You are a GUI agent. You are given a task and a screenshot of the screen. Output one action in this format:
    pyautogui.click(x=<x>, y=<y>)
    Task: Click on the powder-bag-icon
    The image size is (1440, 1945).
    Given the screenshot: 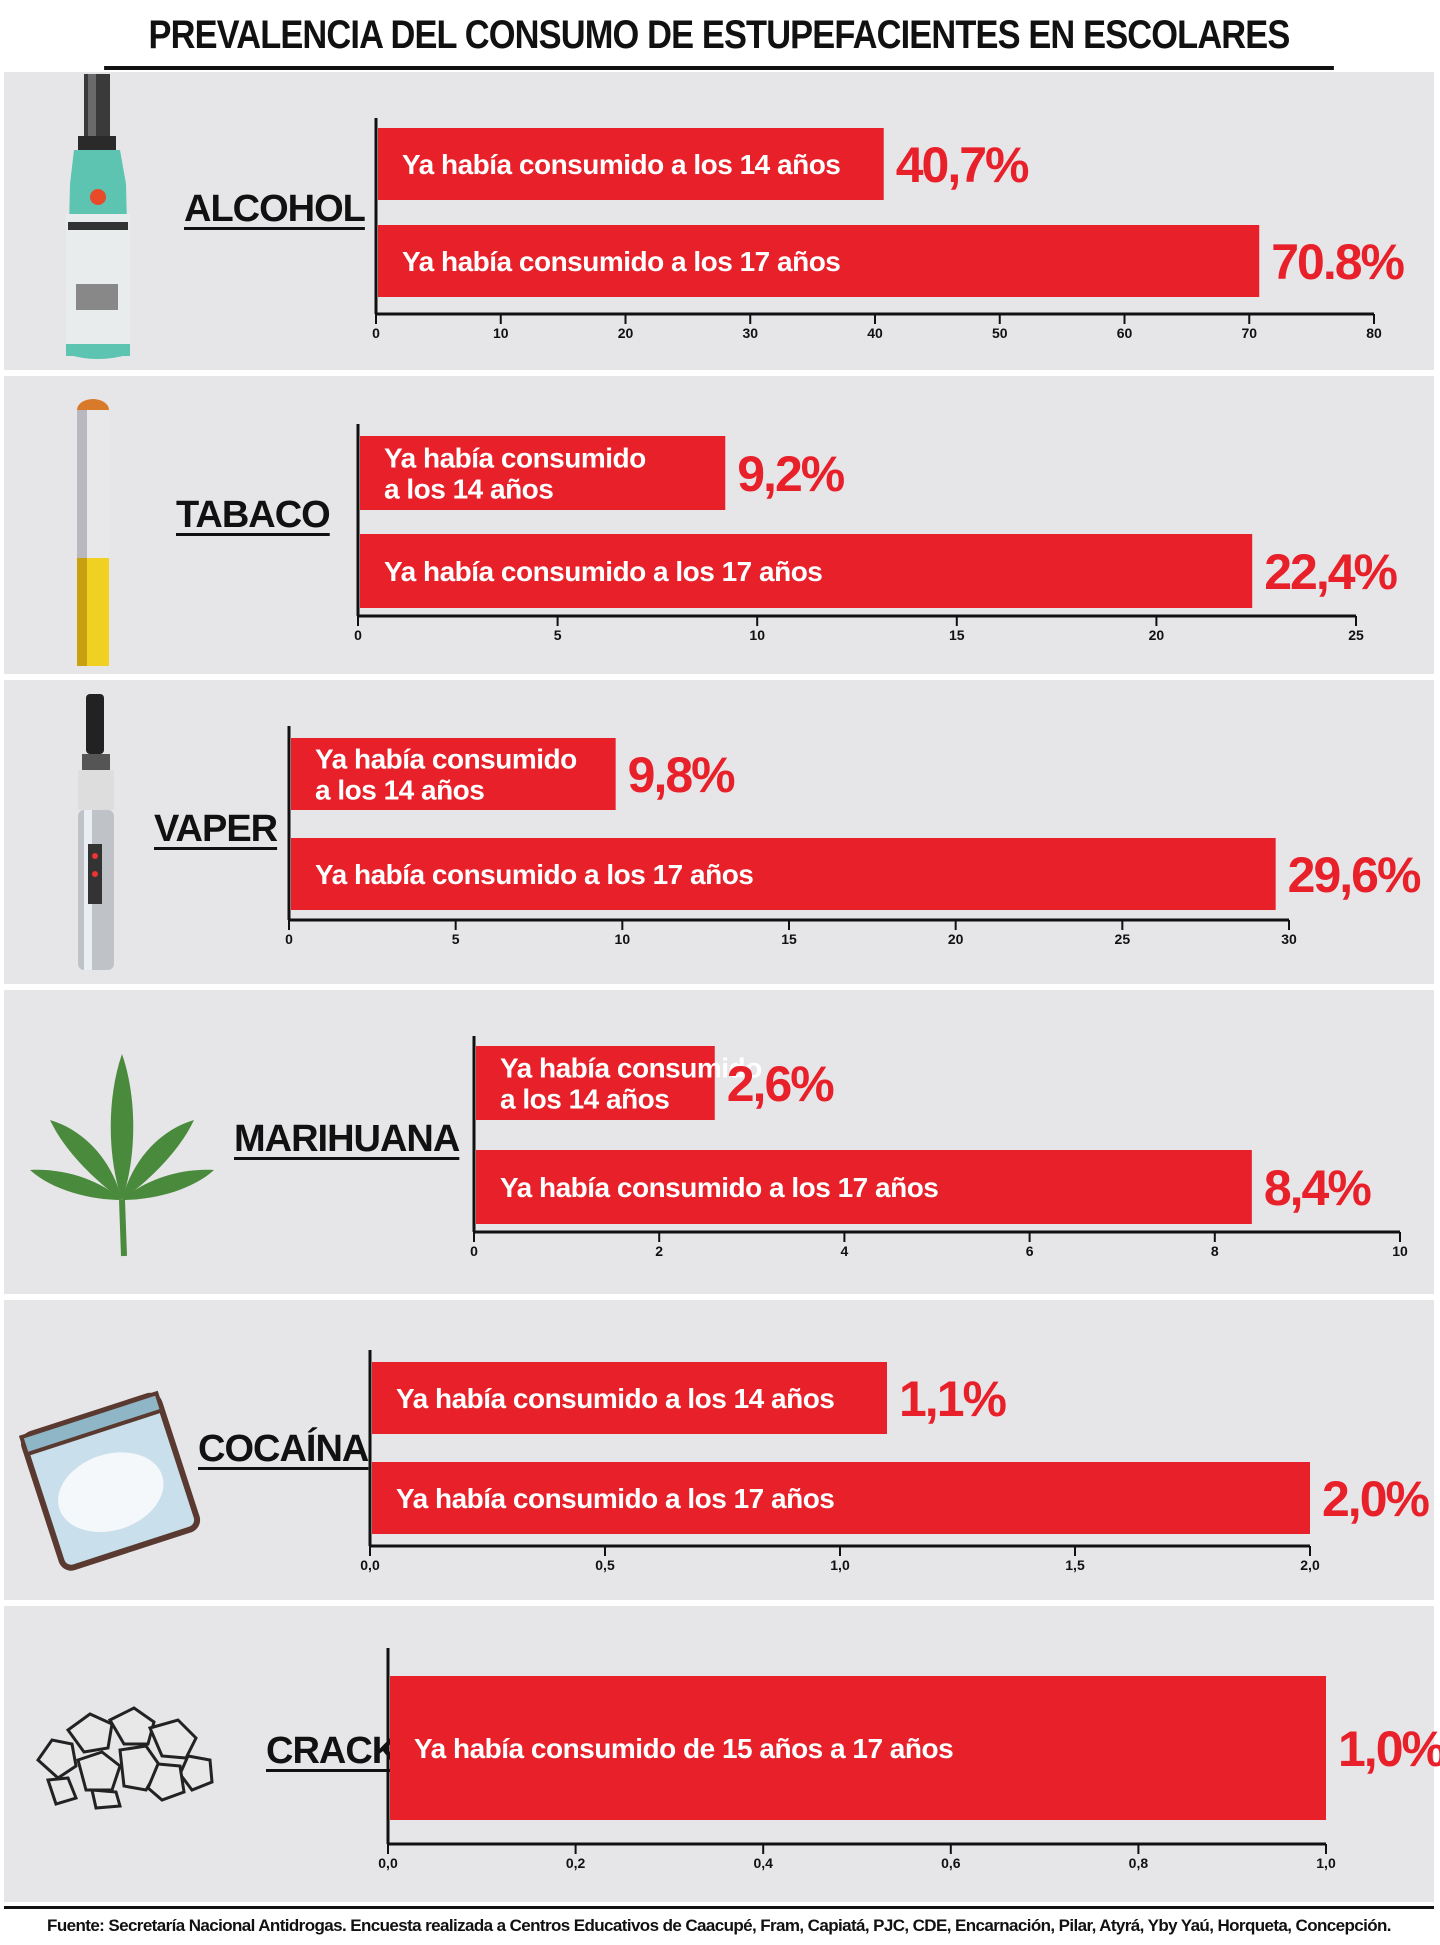 What is the action you would take?
    pyautogui.click(x=109, y=1480)
    